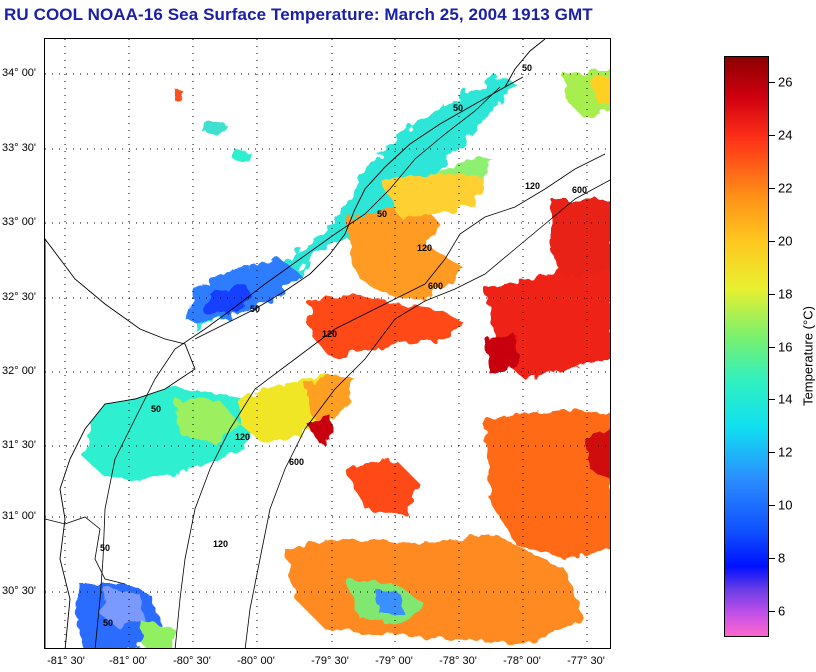  I want to click on lat-label: 33° 00', so click(19, 222).